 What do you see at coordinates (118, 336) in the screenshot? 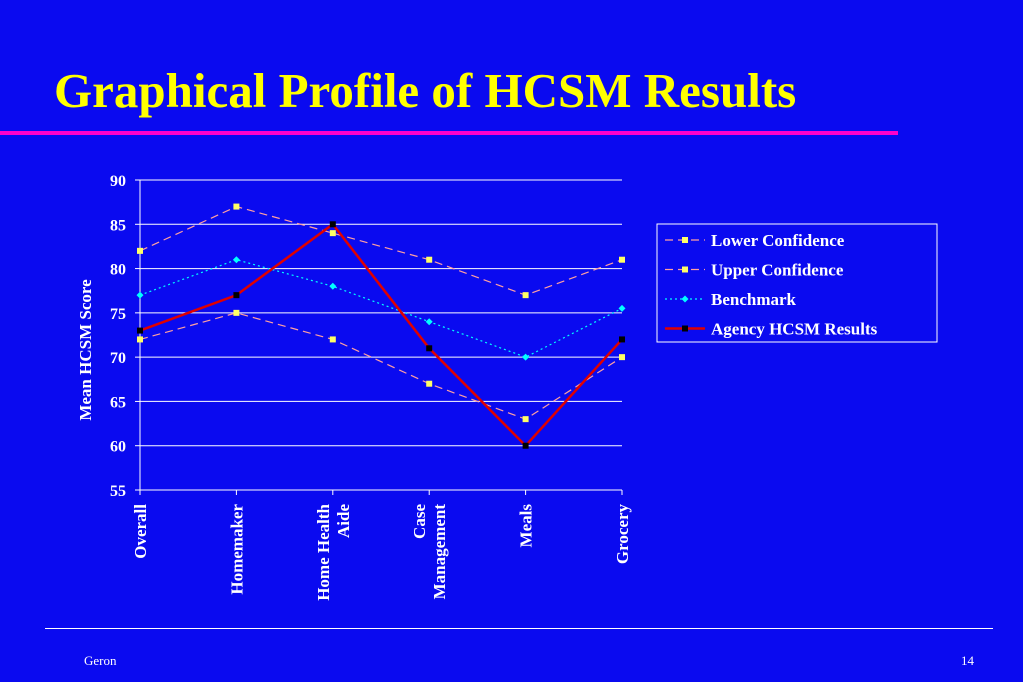
I see `y-tick-labels: 55 60 65 70 75 80 85 90` at bounding box center [118, 336].